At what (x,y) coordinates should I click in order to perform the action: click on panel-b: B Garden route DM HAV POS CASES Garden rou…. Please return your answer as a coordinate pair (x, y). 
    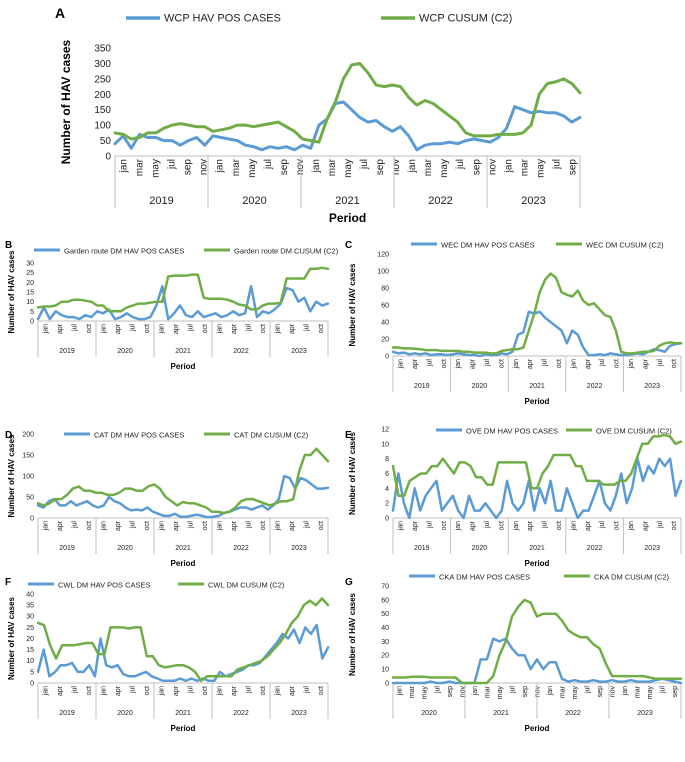
    Looking at the image, I should click on (172, 305).